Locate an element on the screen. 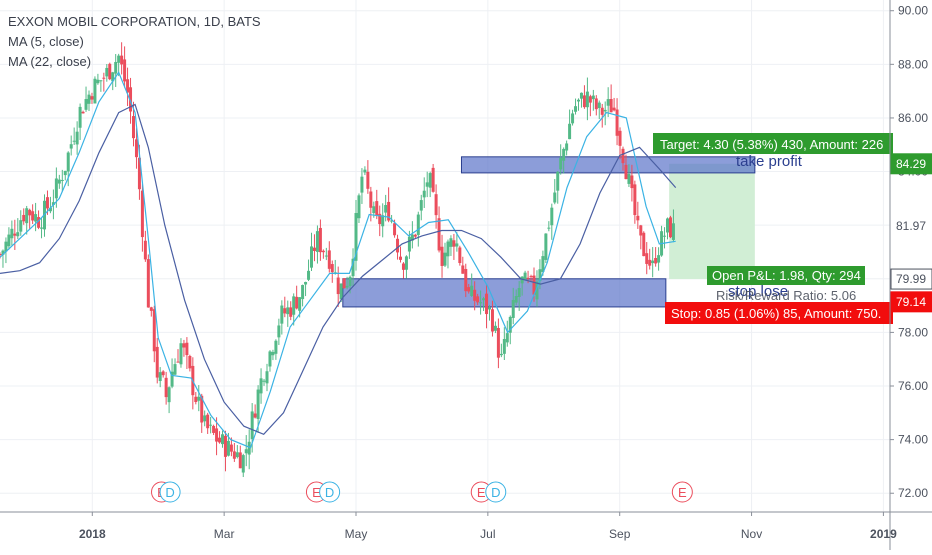 The width and height of the screenshot is (932, 555). y-tick-label: 88.00 is located at coordinates (913, 64).